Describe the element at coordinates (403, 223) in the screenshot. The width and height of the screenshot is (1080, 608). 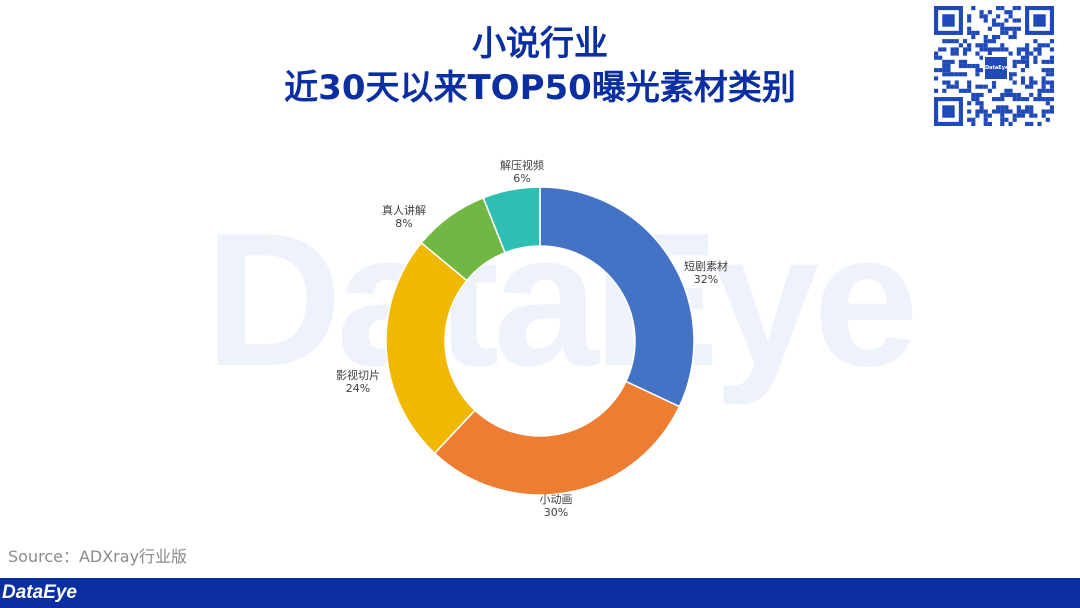
I see `slice-value-4: 8%` at that location.